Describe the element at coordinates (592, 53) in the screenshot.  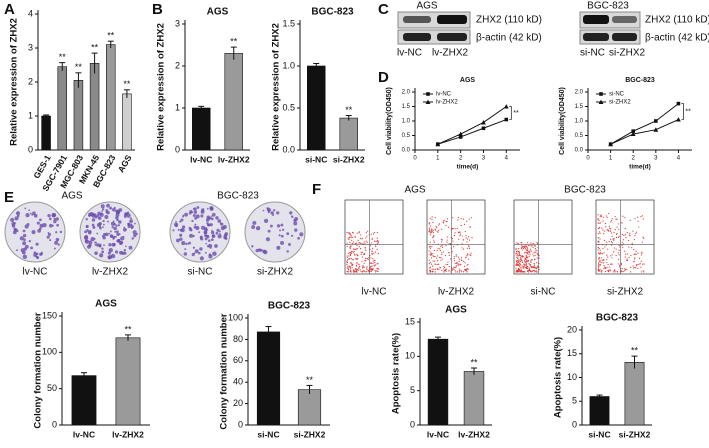
I see `lane-label: si-NC` at that location.